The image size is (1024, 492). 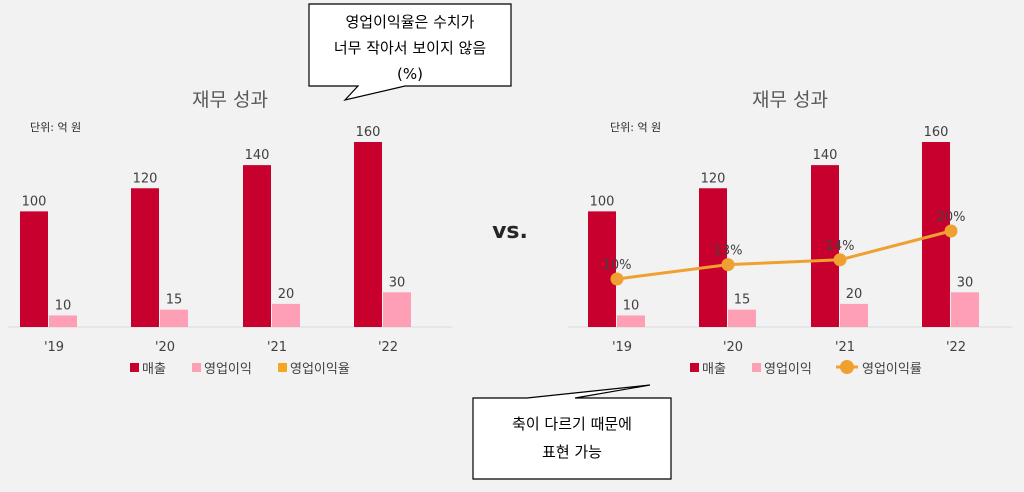 I want to click on right-x-ticks: '19 '20 '21 '22, so click(x=789, y=347).